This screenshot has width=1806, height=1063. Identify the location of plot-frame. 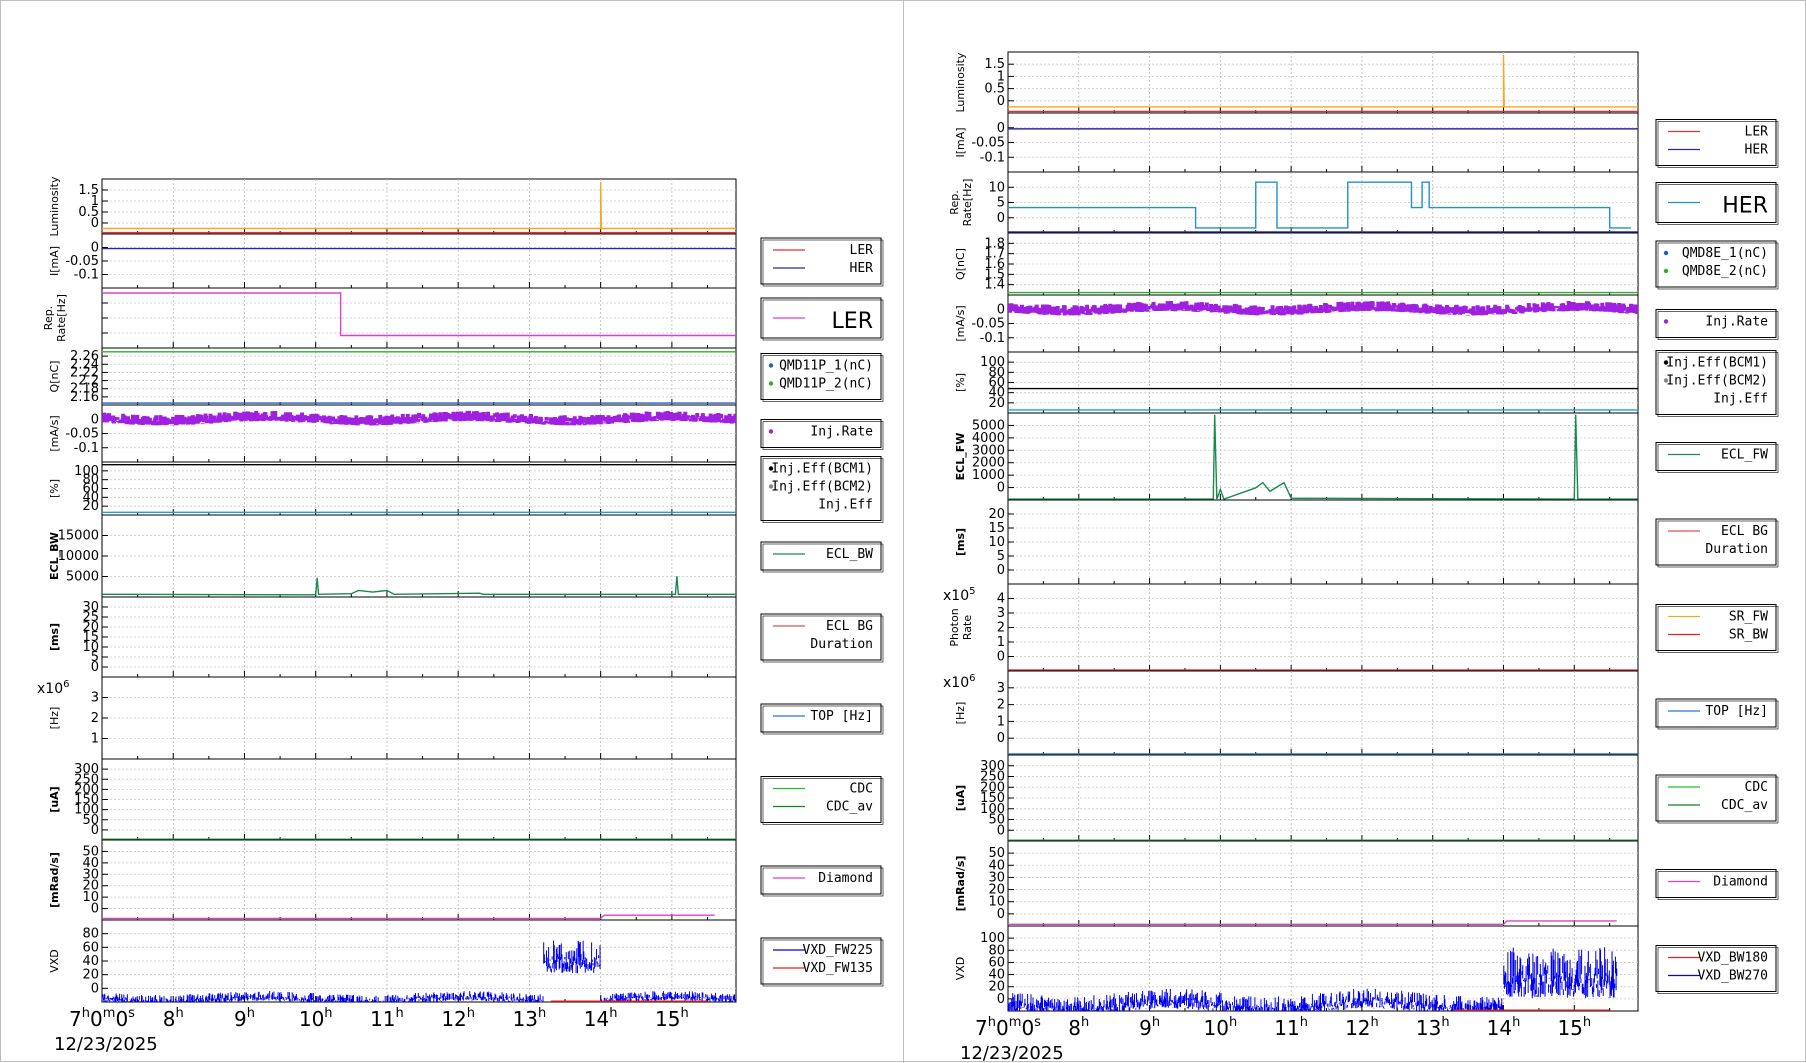
(1323, 456).